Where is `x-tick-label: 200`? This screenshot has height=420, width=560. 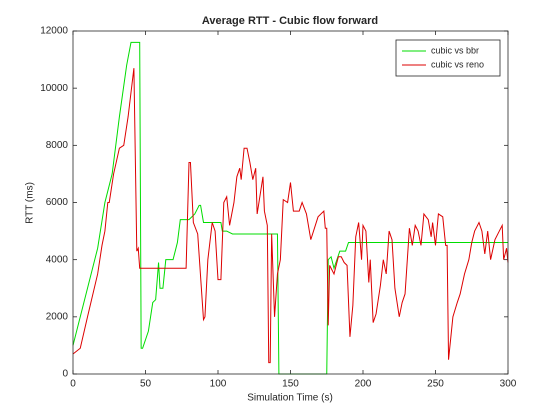
x-tick-label: 200 is located at coordinates (363, 384).